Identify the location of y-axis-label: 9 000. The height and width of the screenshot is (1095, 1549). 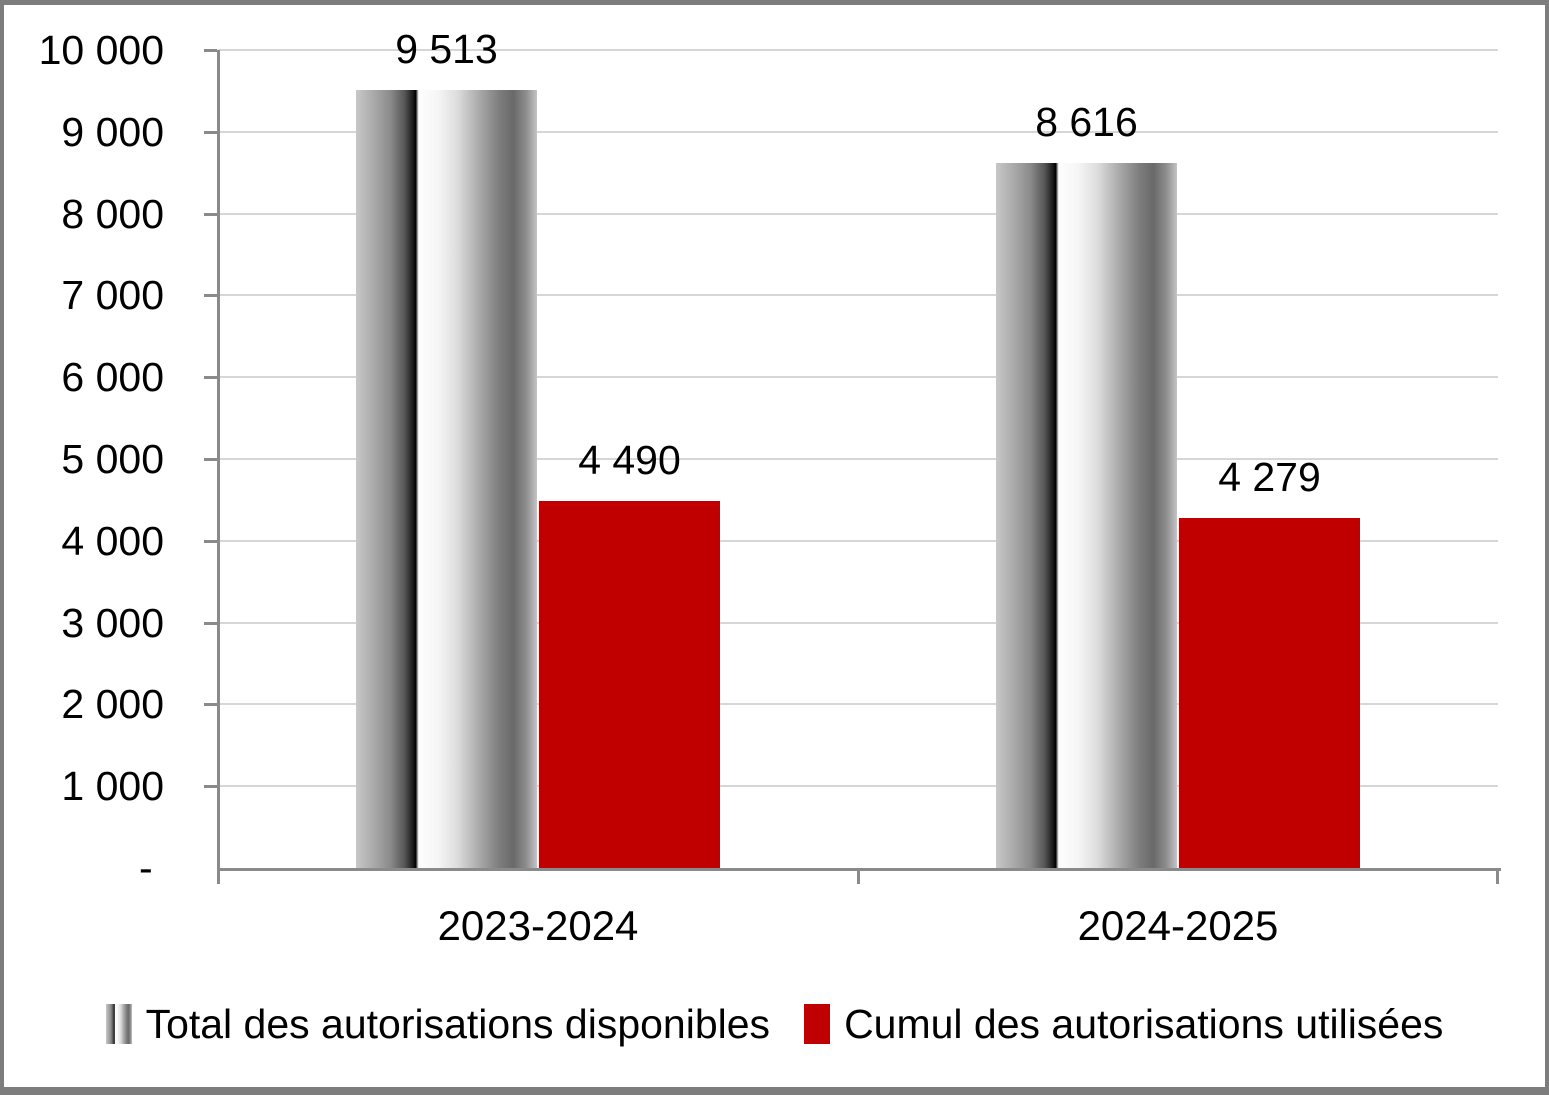
(112, 132).